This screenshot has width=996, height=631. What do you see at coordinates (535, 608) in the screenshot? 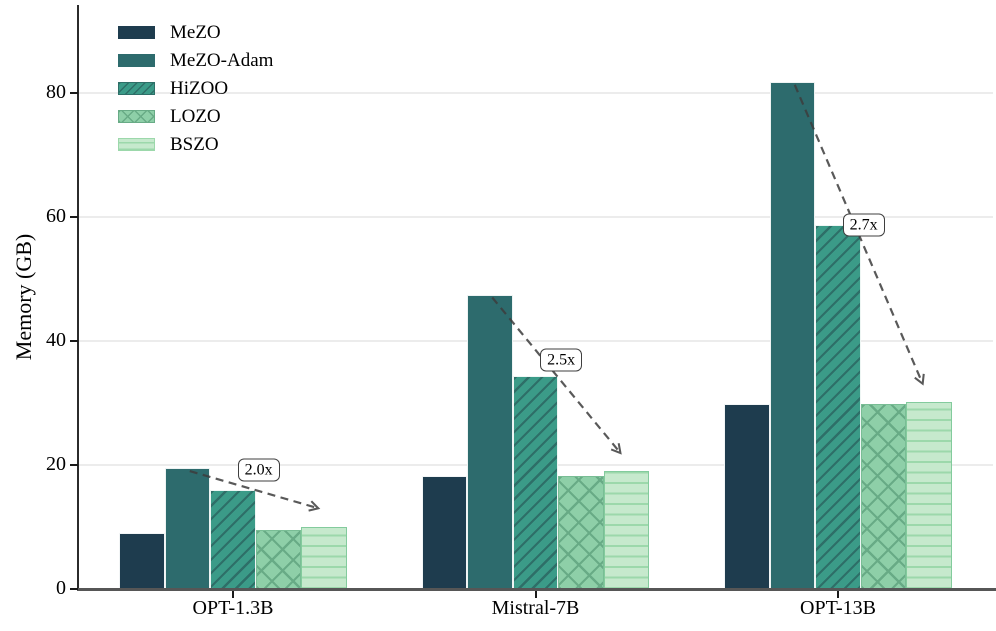
I see `x-tick-label-Mistral-7B: Mistral-7B` at bounding box center [535, 608].